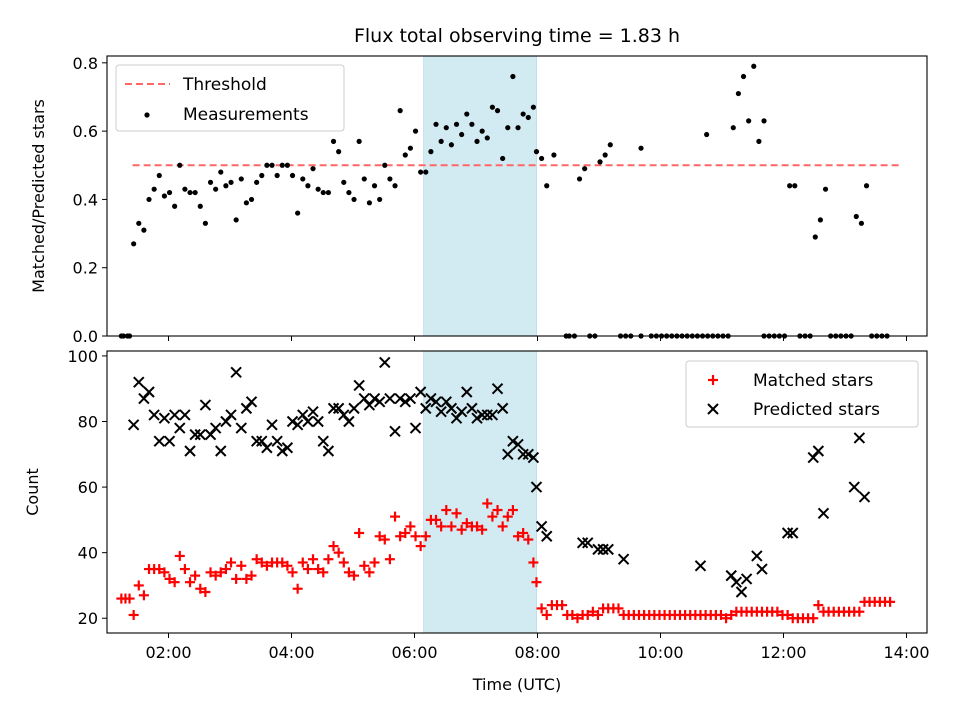 The height and width of the screenshot is (720, 960). I want to click on chart-title: Flux total observing time = 1.83 h, so click(517, 36).